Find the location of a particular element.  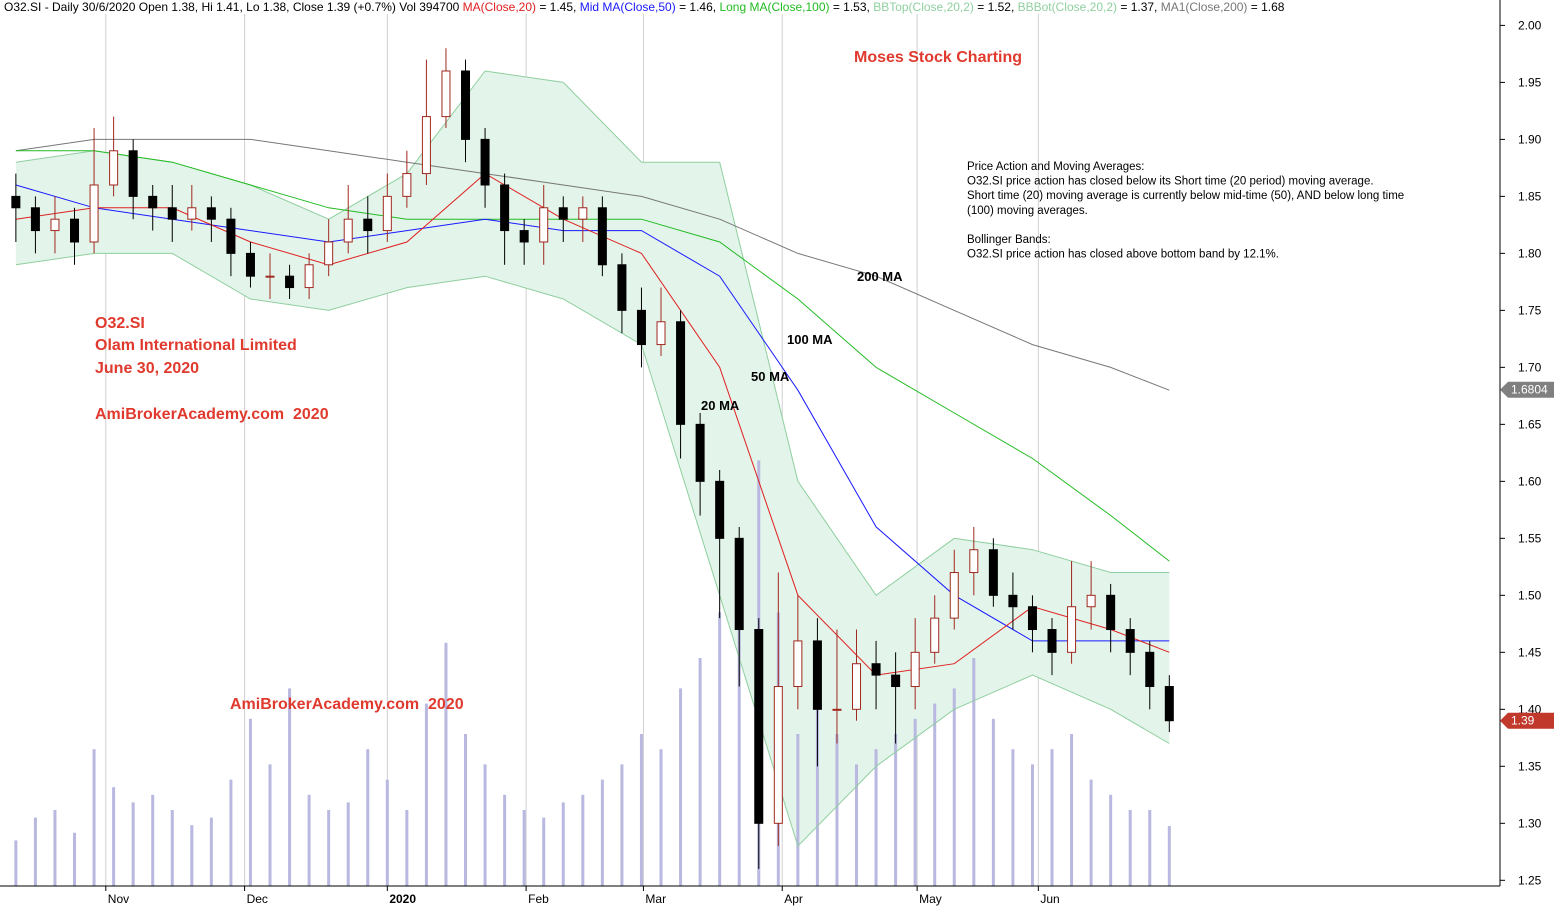

y-tick-label: 1.35 is located at coordinates (1530, 766).